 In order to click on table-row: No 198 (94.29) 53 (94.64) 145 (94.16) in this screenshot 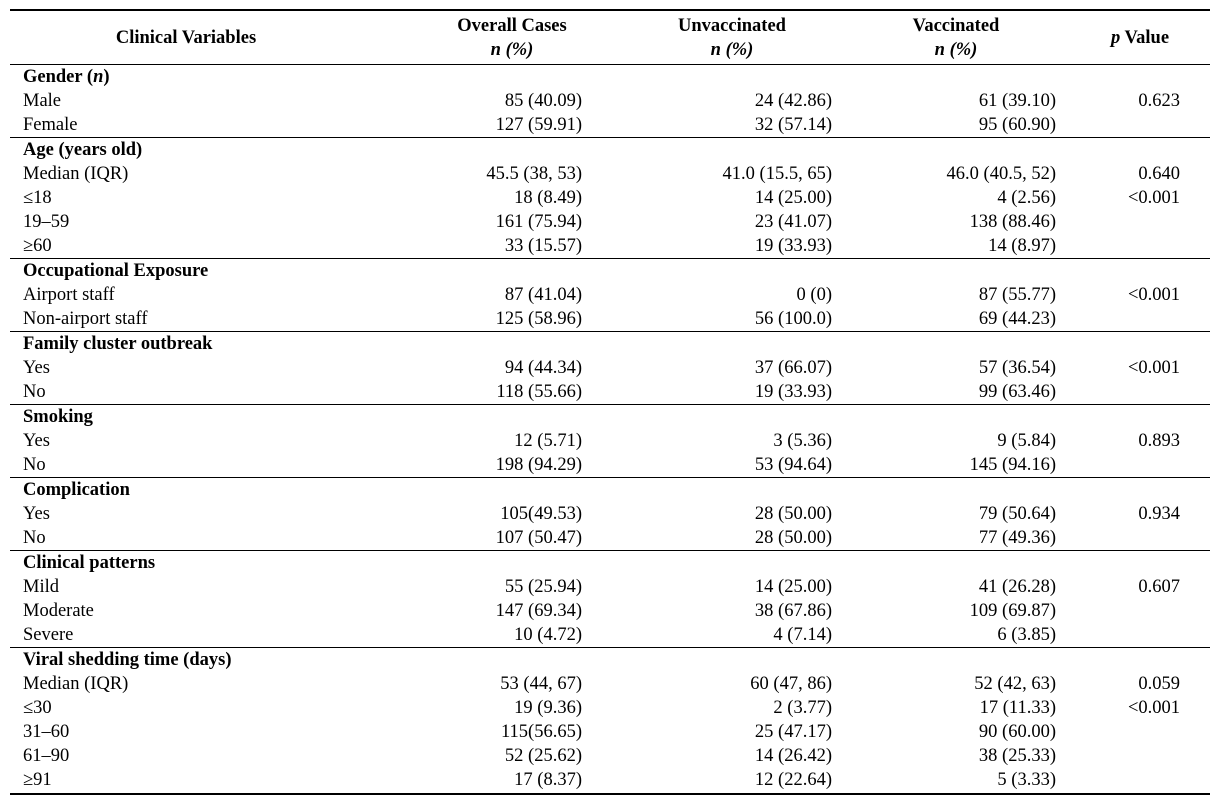, I will do `click(610, 465)`.